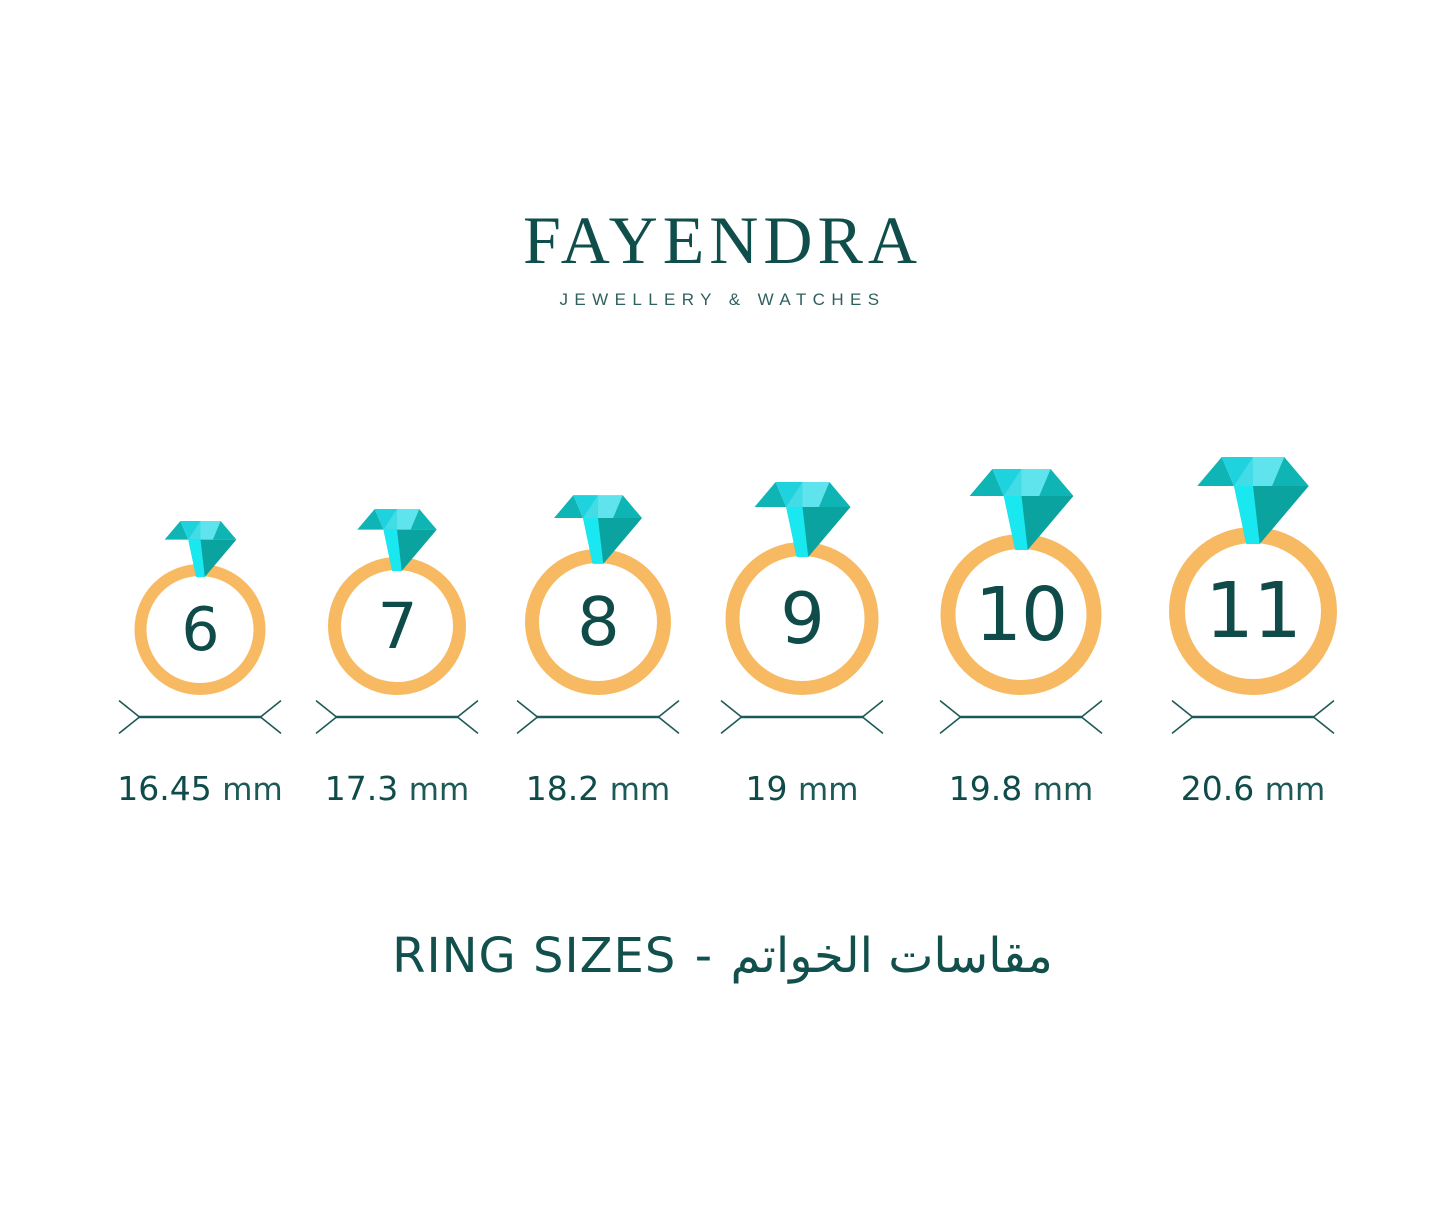  I want to click on ring-band: 10, so click(1021, 582).